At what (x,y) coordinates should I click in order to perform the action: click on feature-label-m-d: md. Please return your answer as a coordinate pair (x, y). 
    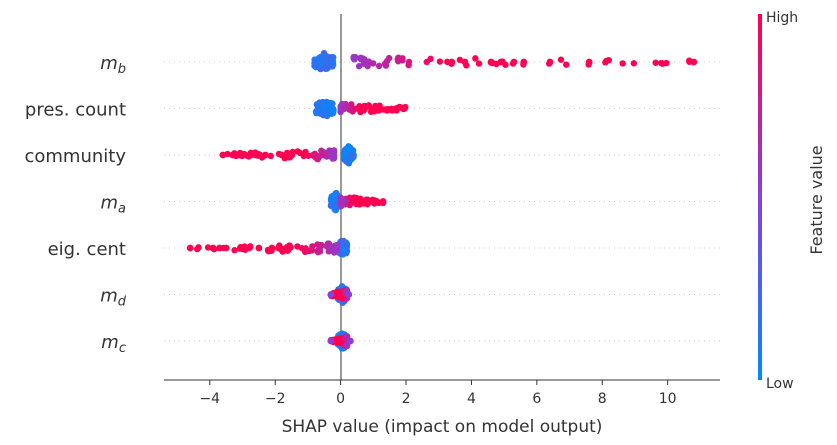
    Looking at the image, I should click on (113, 298).